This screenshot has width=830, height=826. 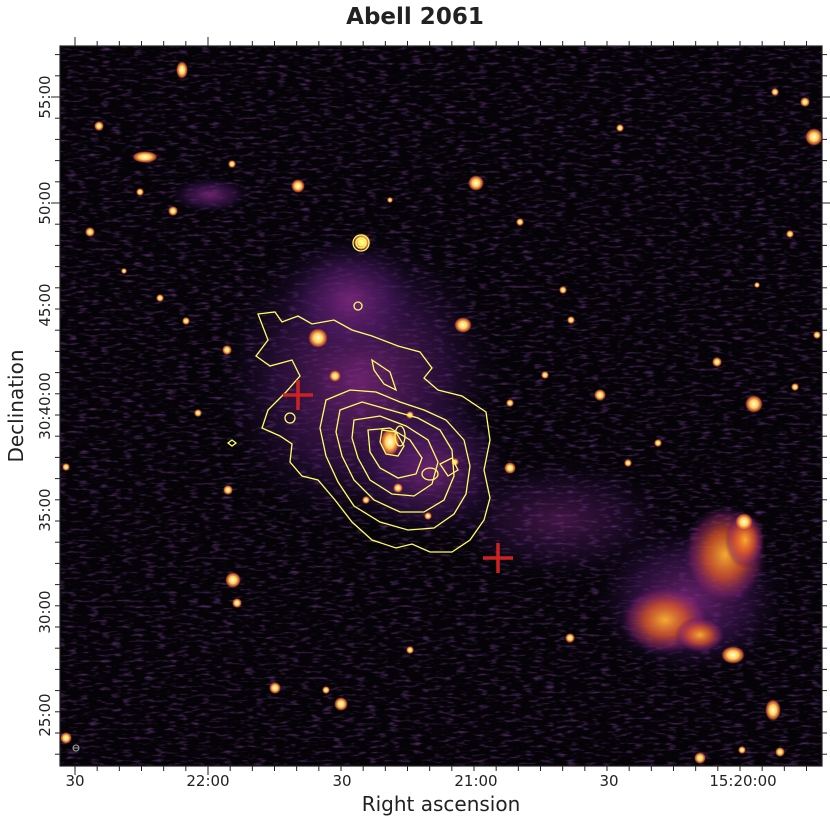 I want to click on y-tick-labels: 55:00 50:00 45:00 30:40:00 35:00 30:00 25:00, so click(x=45, y=405).